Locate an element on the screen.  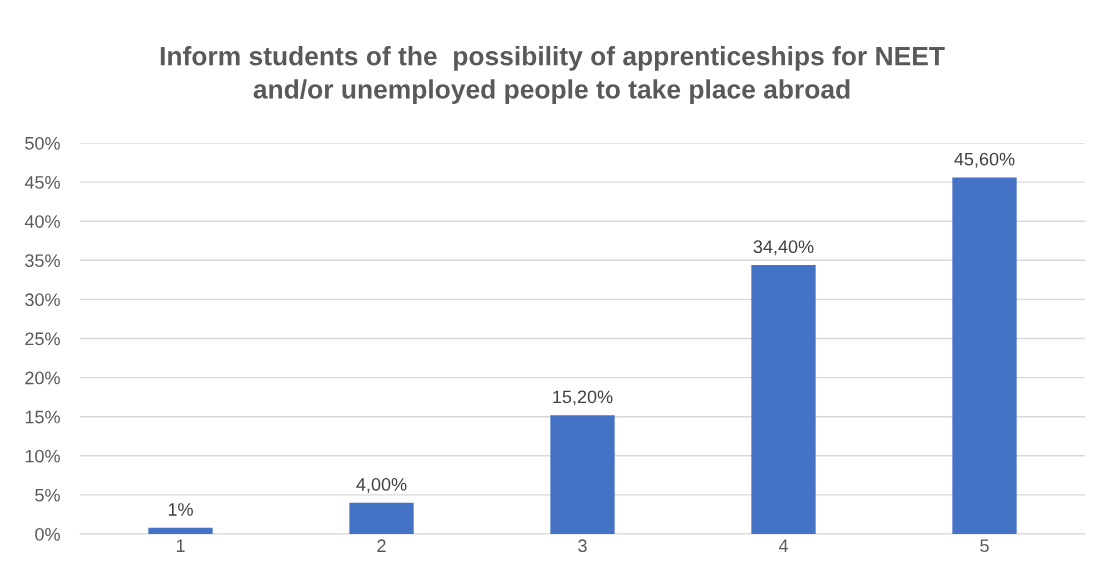
data-label: 1% is located at coordinates (180, 509).